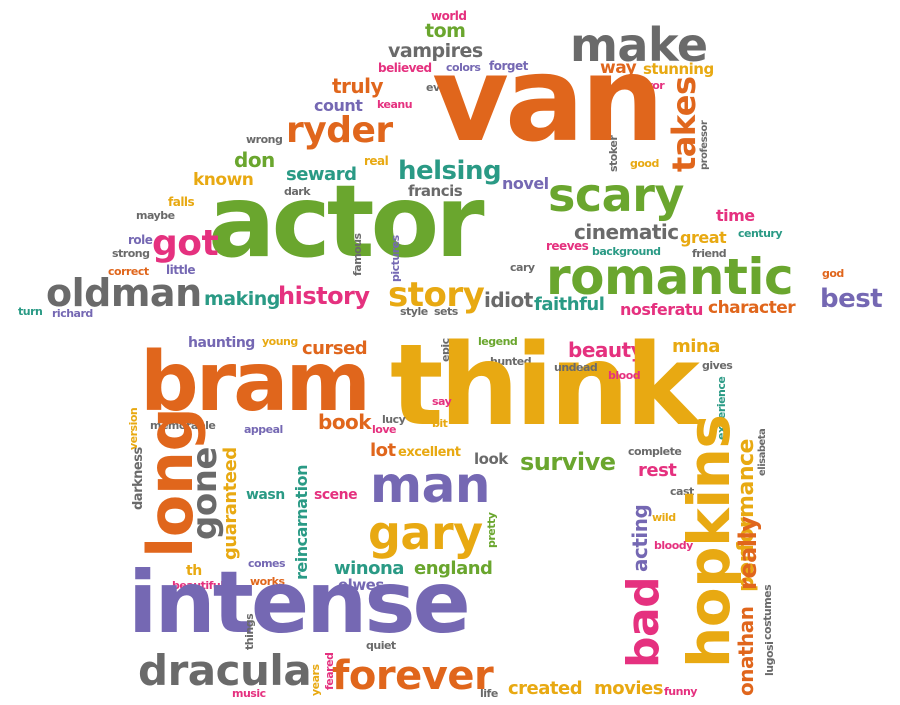 Image resolution: width=900 pixels, height=705 pixels. Describe the element at coordinates (680, 691) in the screenshot. I see `word-funny: funny` at that location.